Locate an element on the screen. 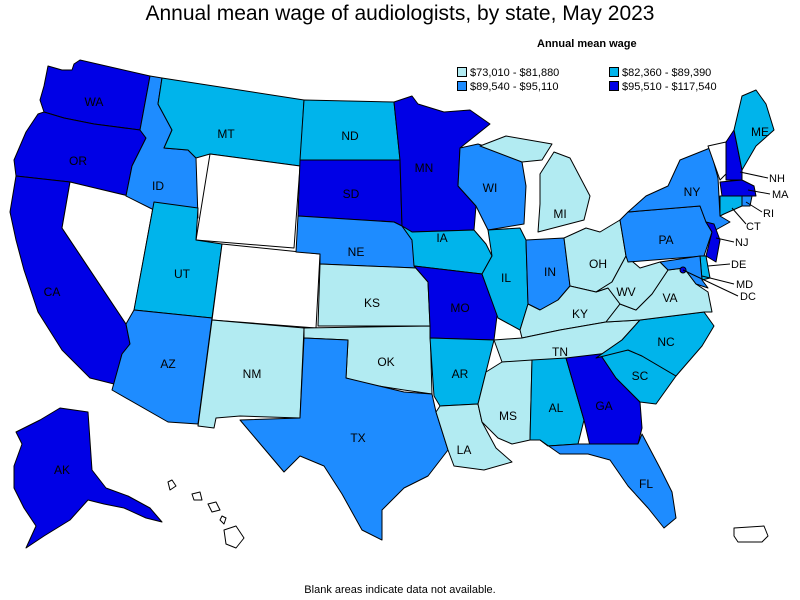  legend-item-2: $82,360 - $89,390 is located at coordinates (660, 73).